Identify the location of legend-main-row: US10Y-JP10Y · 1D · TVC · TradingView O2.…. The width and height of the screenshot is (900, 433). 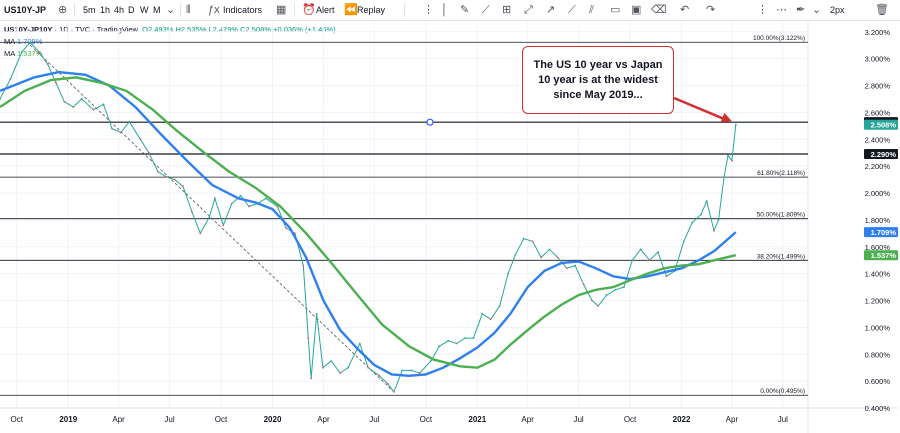
(170, 29).